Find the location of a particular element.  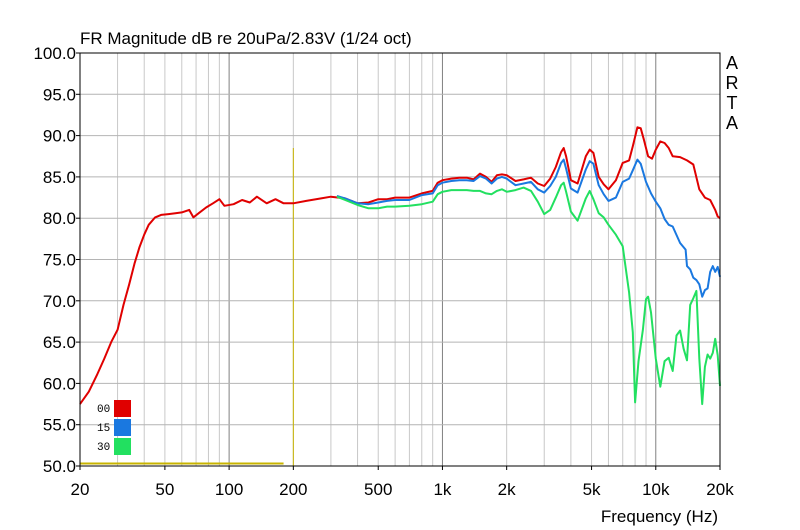

brand-letter: R is located at coordinates (732, 83).